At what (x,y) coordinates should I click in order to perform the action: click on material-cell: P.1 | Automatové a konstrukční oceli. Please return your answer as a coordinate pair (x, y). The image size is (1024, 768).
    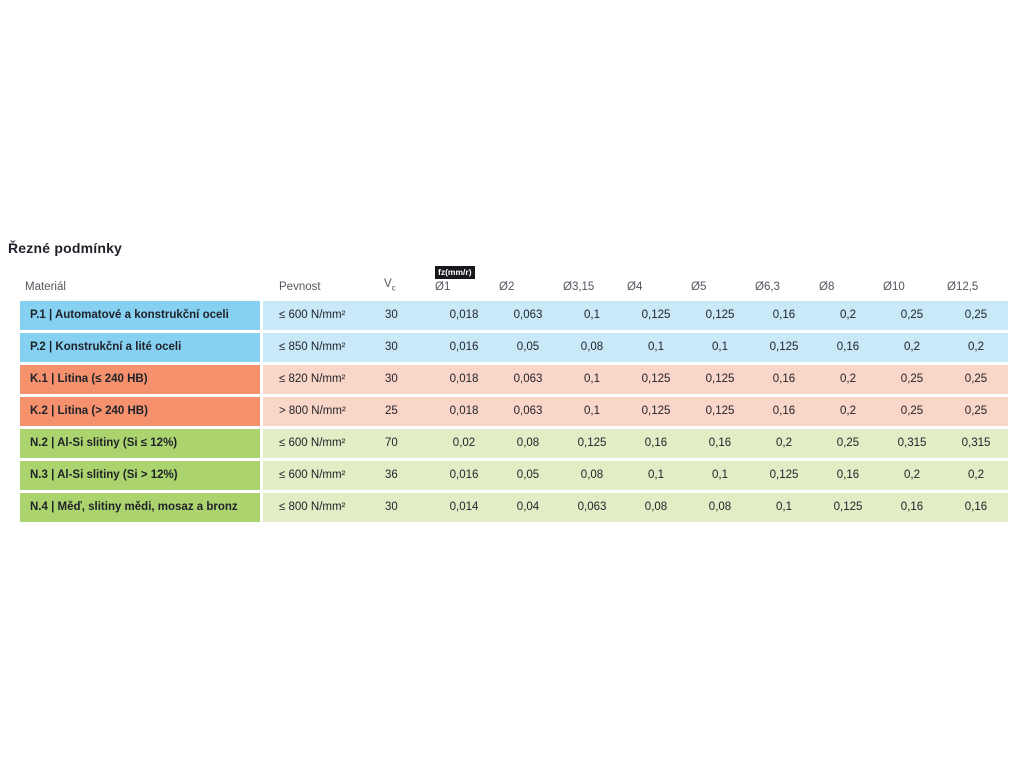
    Looking at the image, I should click on (141, 315).